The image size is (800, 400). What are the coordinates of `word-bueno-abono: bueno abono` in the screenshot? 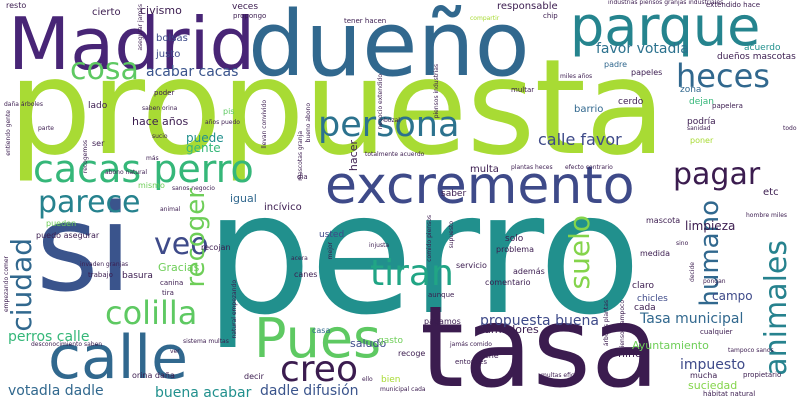 It's located at (308, 123).